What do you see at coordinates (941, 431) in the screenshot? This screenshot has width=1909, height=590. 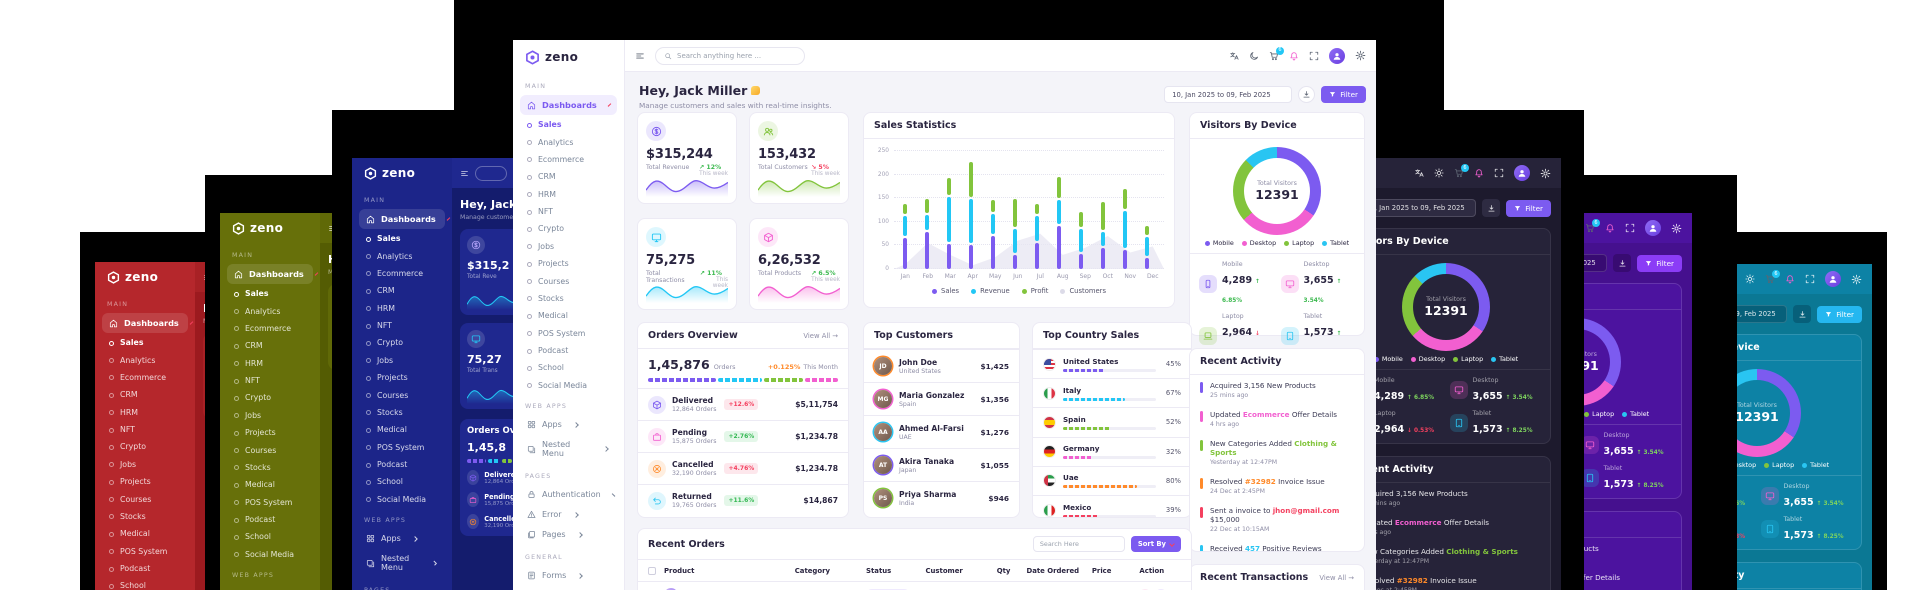 I see `customer-row: AA Ahmed Al-Farsi UAE $1,276` at bounding box center [941, 431].